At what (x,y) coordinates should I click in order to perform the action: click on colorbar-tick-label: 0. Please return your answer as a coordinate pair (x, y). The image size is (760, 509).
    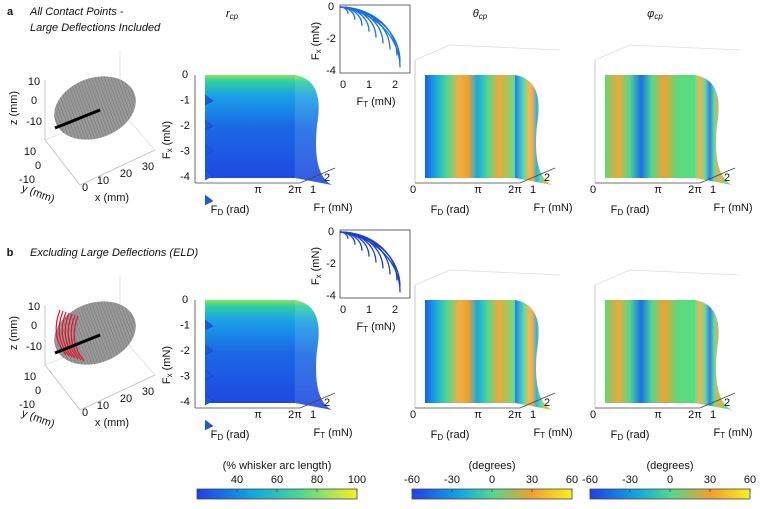
    Looking at the image, I should click on (670, 480).